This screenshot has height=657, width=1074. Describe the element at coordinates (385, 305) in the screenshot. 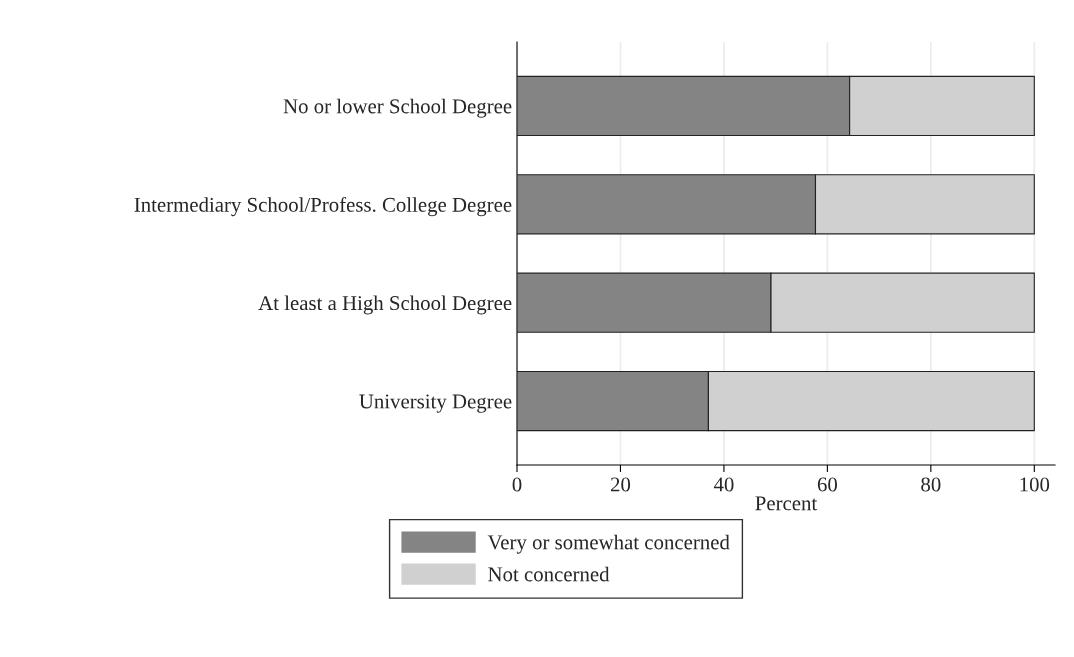

I see `y-tick-label: At least a High School Degree` at that location.